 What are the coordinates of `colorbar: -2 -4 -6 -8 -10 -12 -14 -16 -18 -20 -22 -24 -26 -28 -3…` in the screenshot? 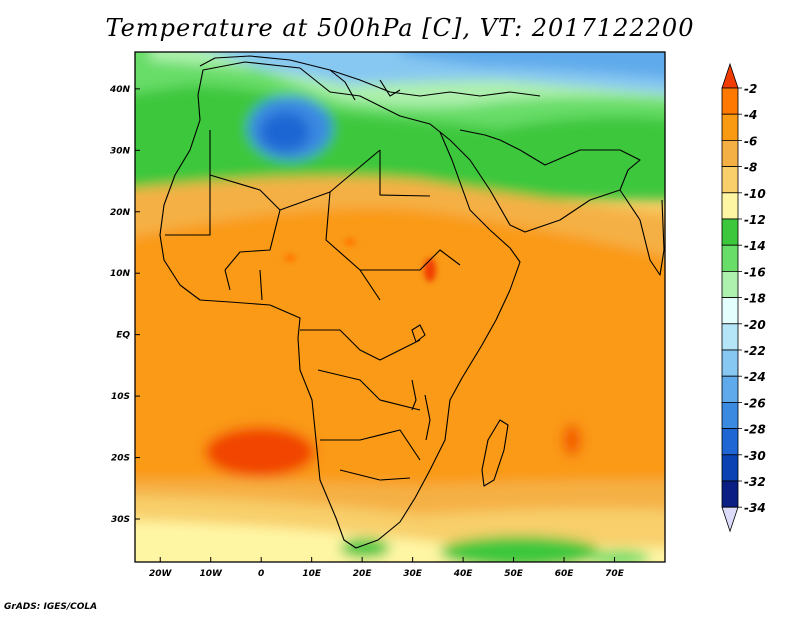 It's located at (743, 297).